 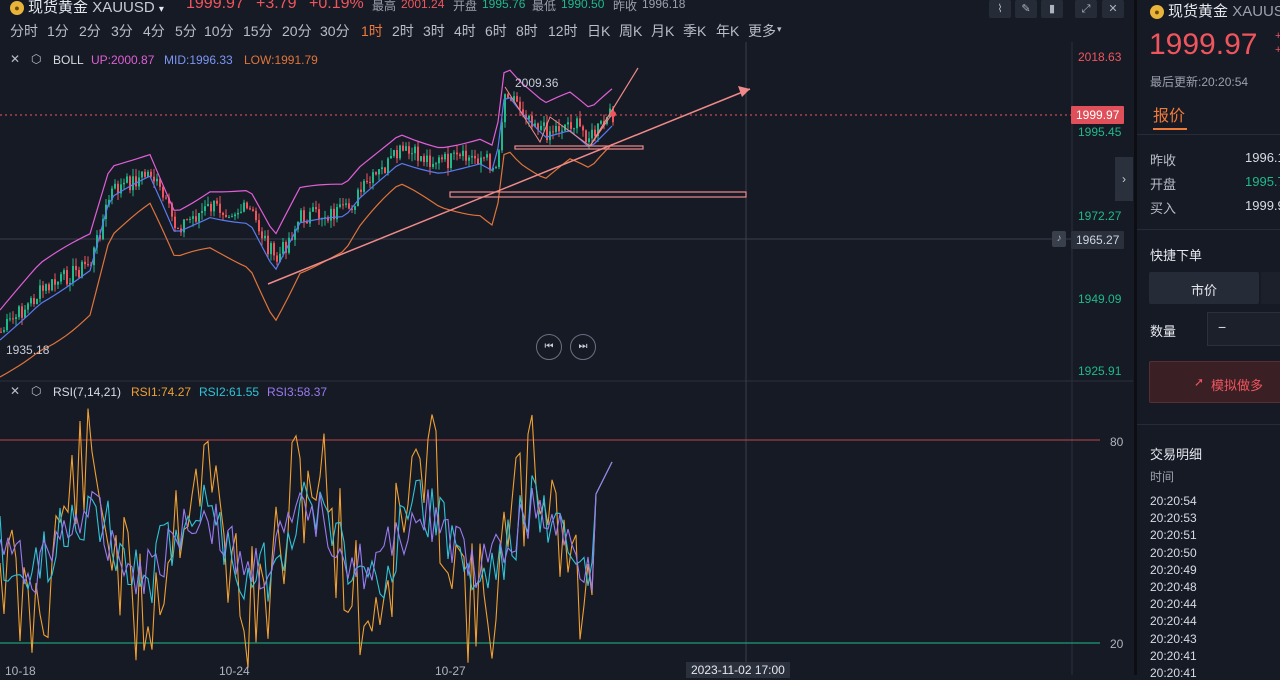 I want to click on timeframe-14: 6时, so click(x=496, y=31).